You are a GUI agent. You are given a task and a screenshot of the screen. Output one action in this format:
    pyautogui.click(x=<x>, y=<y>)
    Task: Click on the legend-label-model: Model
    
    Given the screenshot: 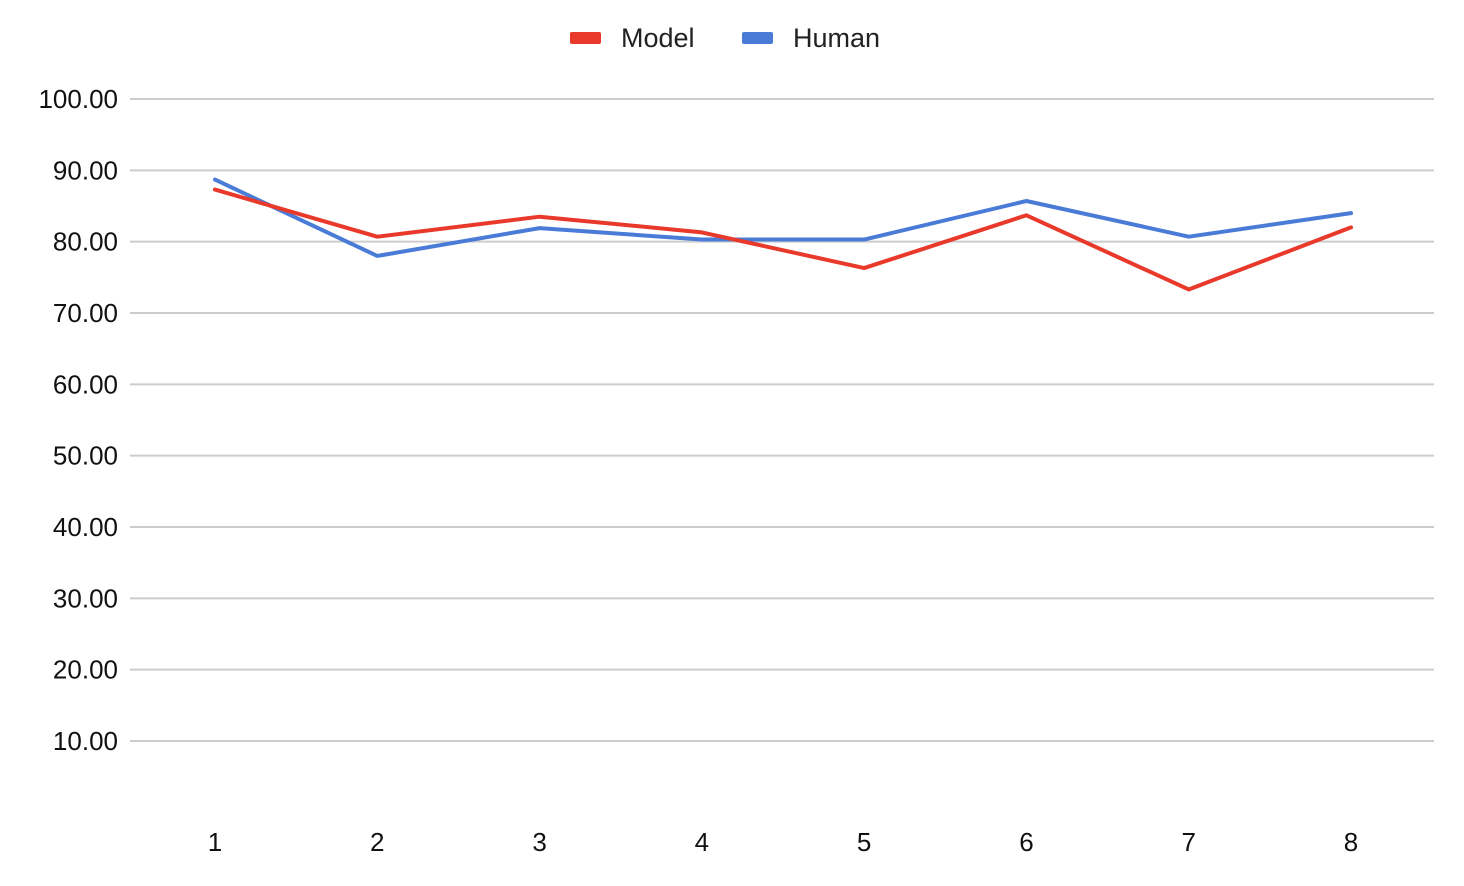 What is the action you would take?
    pyautogui.click(x=658, y=38)
    